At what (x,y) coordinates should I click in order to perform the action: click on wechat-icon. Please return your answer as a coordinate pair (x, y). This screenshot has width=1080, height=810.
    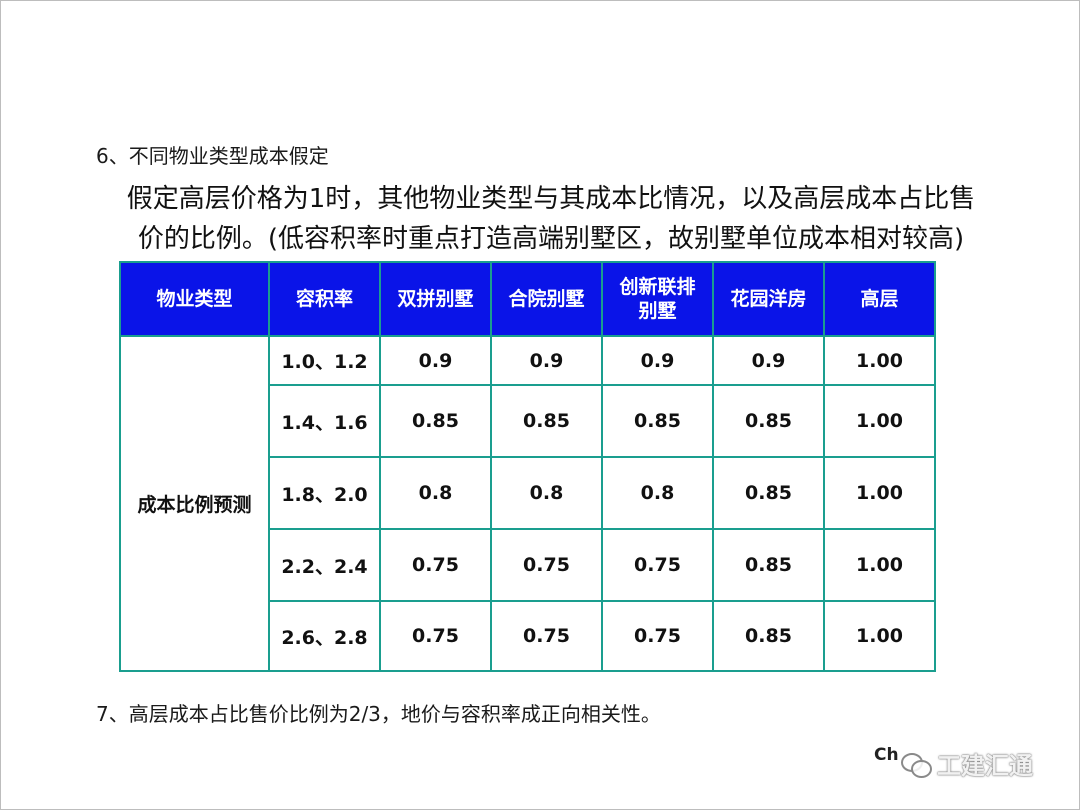
    Looking at the image, I should click on (916, 764).